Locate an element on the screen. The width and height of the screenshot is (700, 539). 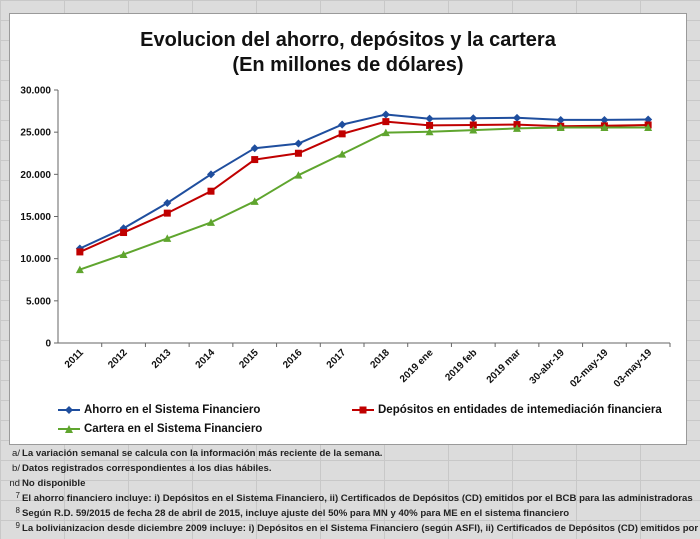
y-tick-label: 0 is located at coordinates (48, 344).